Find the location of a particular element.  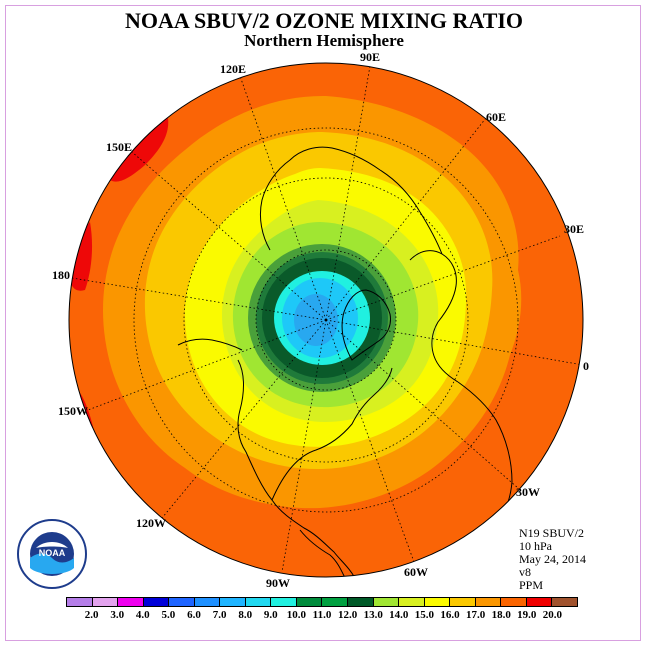

parallel-75n is located at coordinates (326, 320).